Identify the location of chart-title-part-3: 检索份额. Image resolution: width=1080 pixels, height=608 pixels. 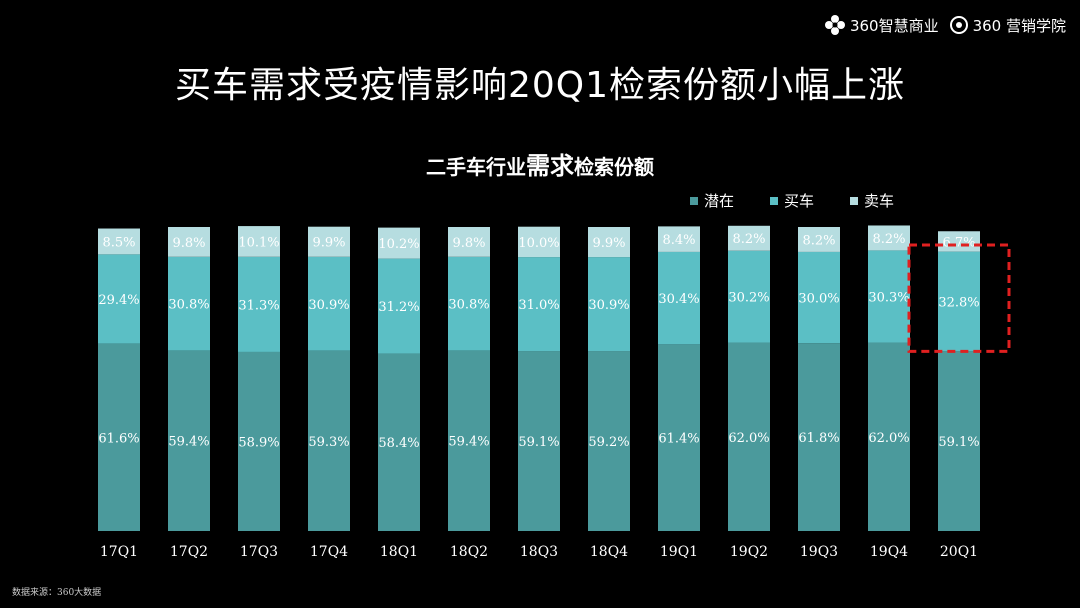
(614, 167).